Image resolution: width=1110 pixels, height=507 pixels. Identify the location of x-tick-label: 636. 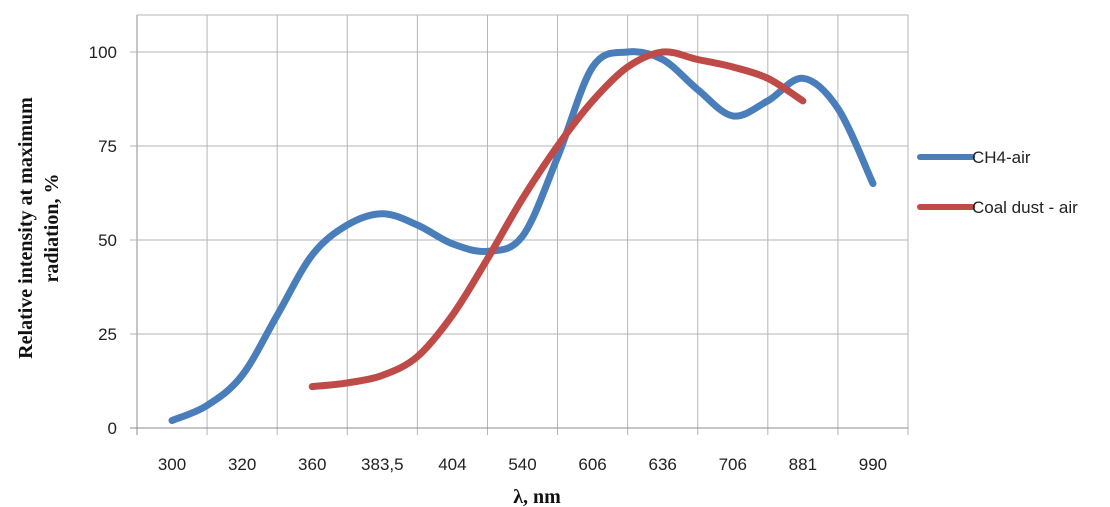
(662, 464).